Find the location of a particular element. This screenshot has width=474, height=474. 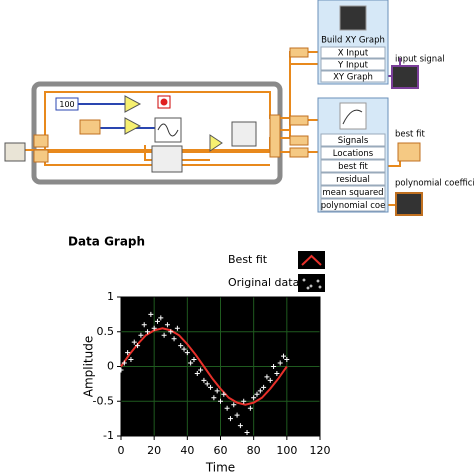

x-tick-label: 80 is located at coordinates (254, 450).